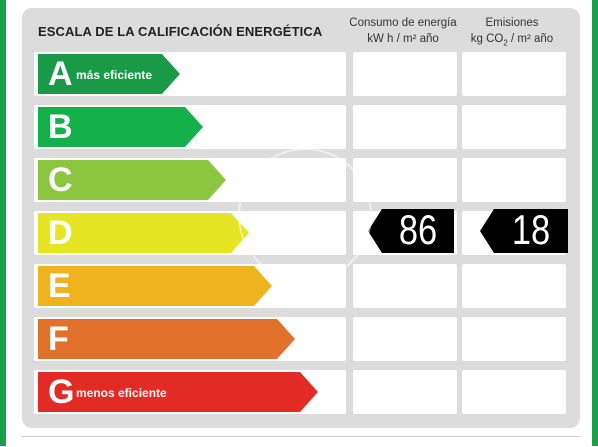 The height and width of the screenshot is (447, 598). What do you see at coordinates (60, 127) in the screenshot?
I see `rating-letter: B` at bounding box center [60, 127].